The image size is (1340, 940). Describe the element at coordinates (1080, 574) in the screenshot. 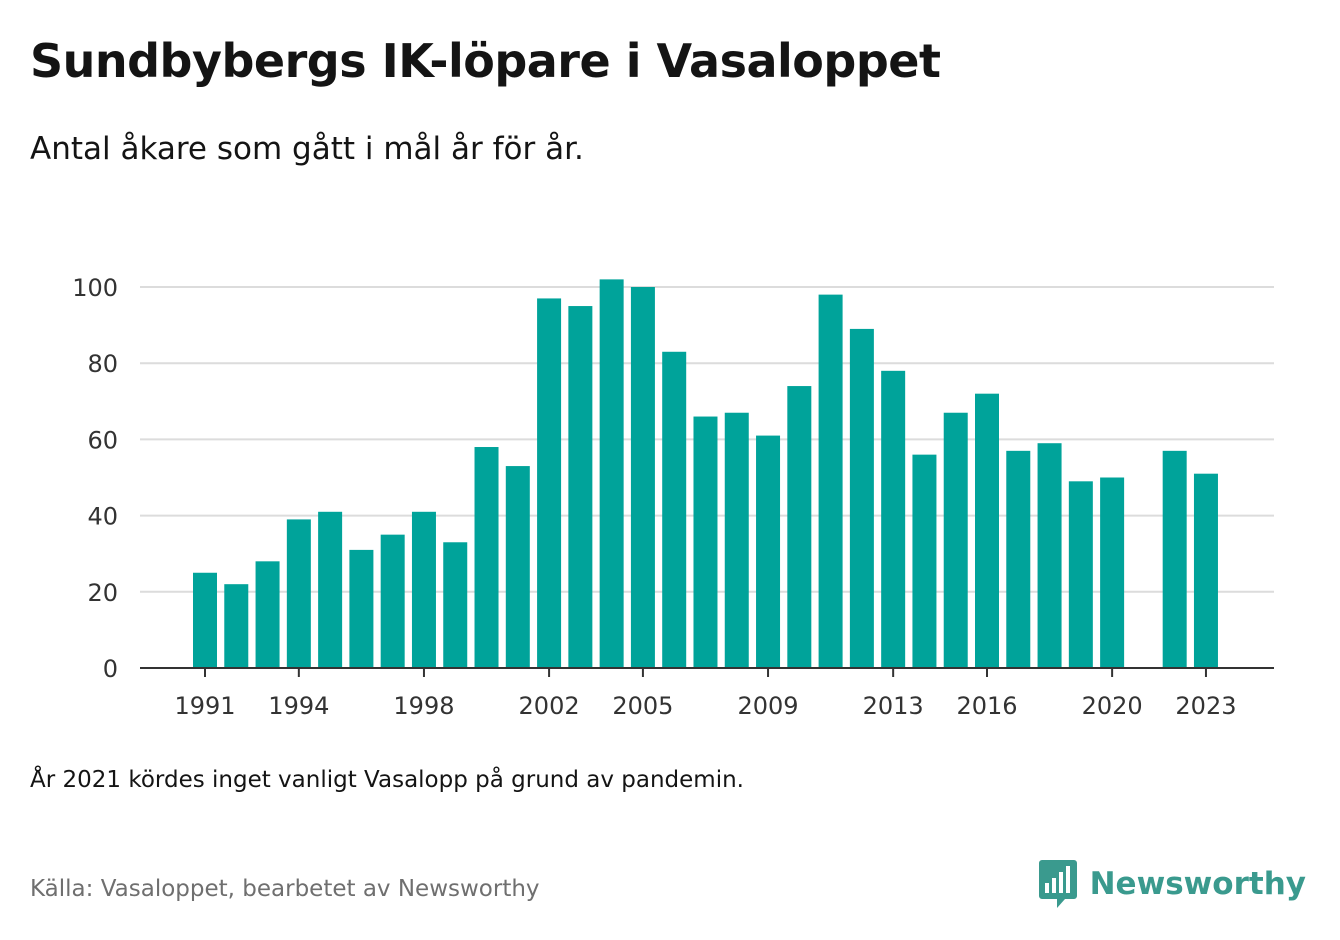

I see `bar-2019` at that location.